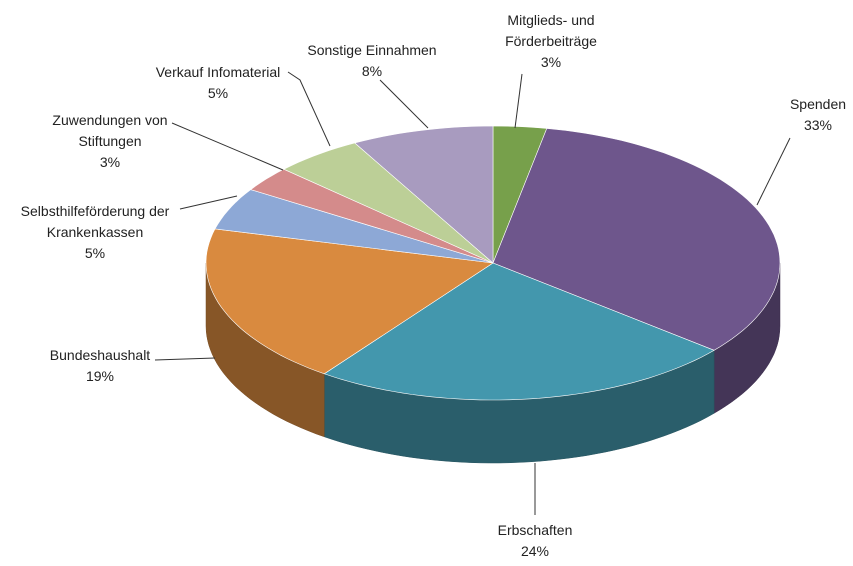 This screenshot has width=853, height=566. What do you see at coordinates (372, 61) in the screenshot?
I see `slice-label: Sonstige Einnahmen 8%` at bounding box center [372, 61].